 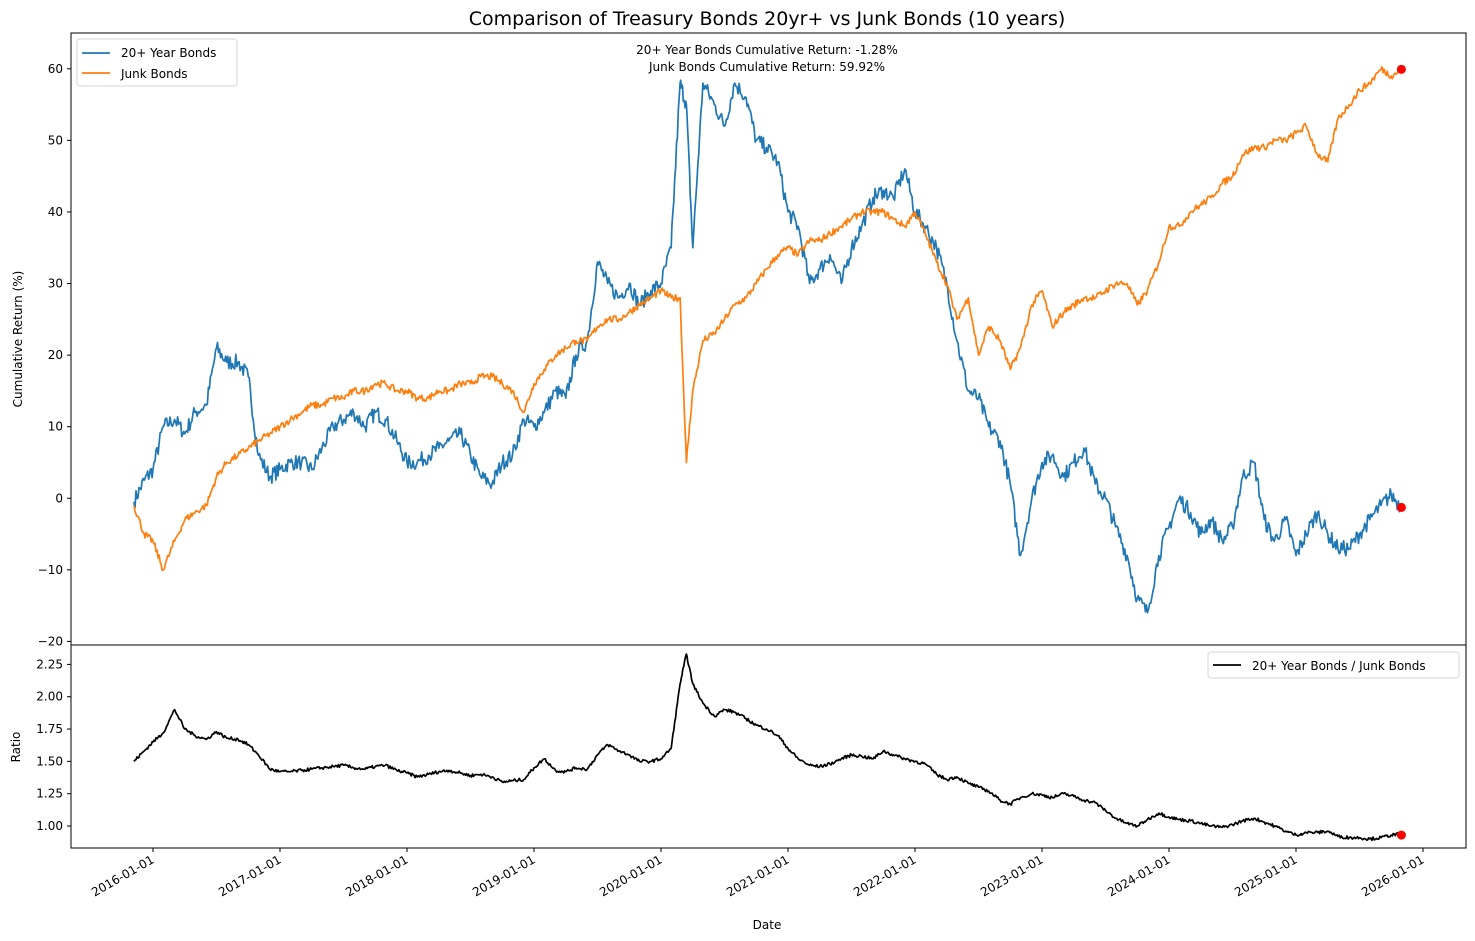 What do you see at coordinates (1339, 666) in the screenshot?
I see `legend-label-ratio: 20+ Year Bonds / Junk Bonds` at bounding box center [1339, 666].